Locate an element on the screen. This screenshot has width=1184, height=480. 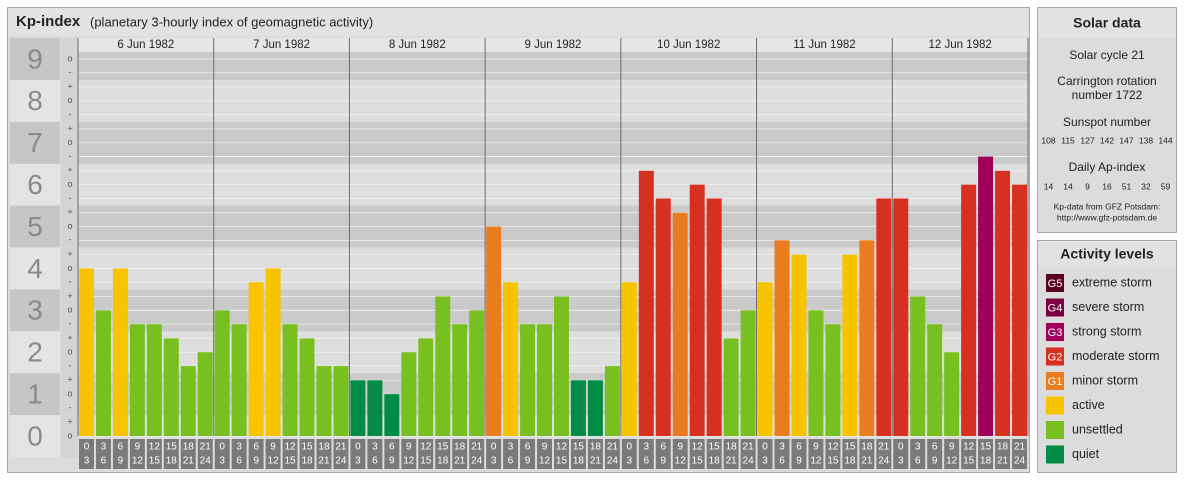
solar-title-bar is located at coordinates (1107, 23).